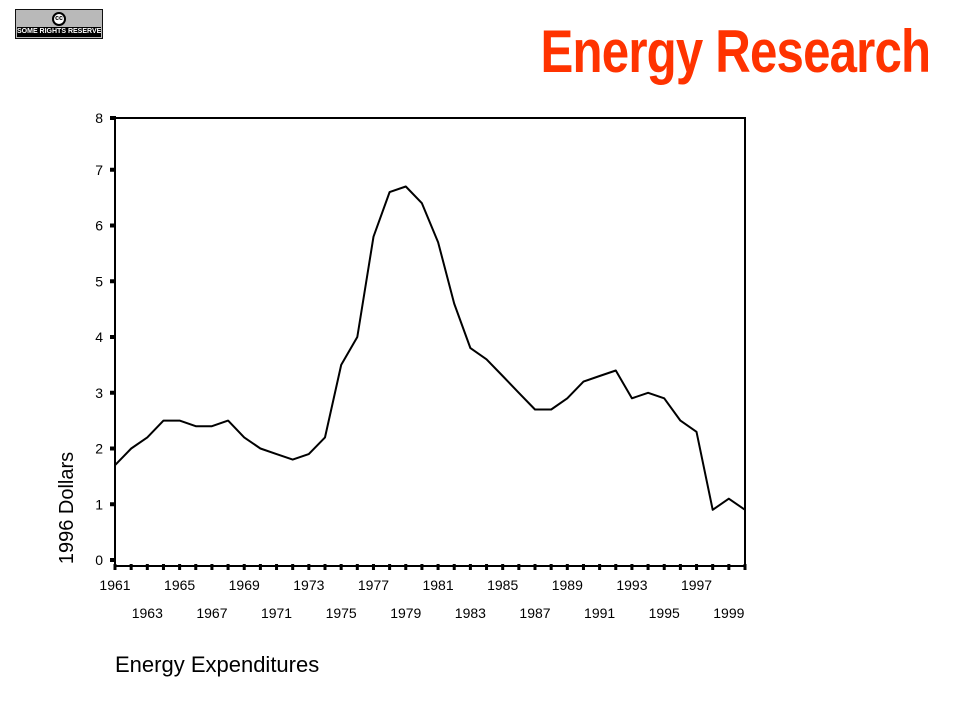 The image size is (960, 720). What do you see at coordinates (696, 585) in the screenshot?
I see `x-tick-label: 1997` at bounding box center [696, 585].